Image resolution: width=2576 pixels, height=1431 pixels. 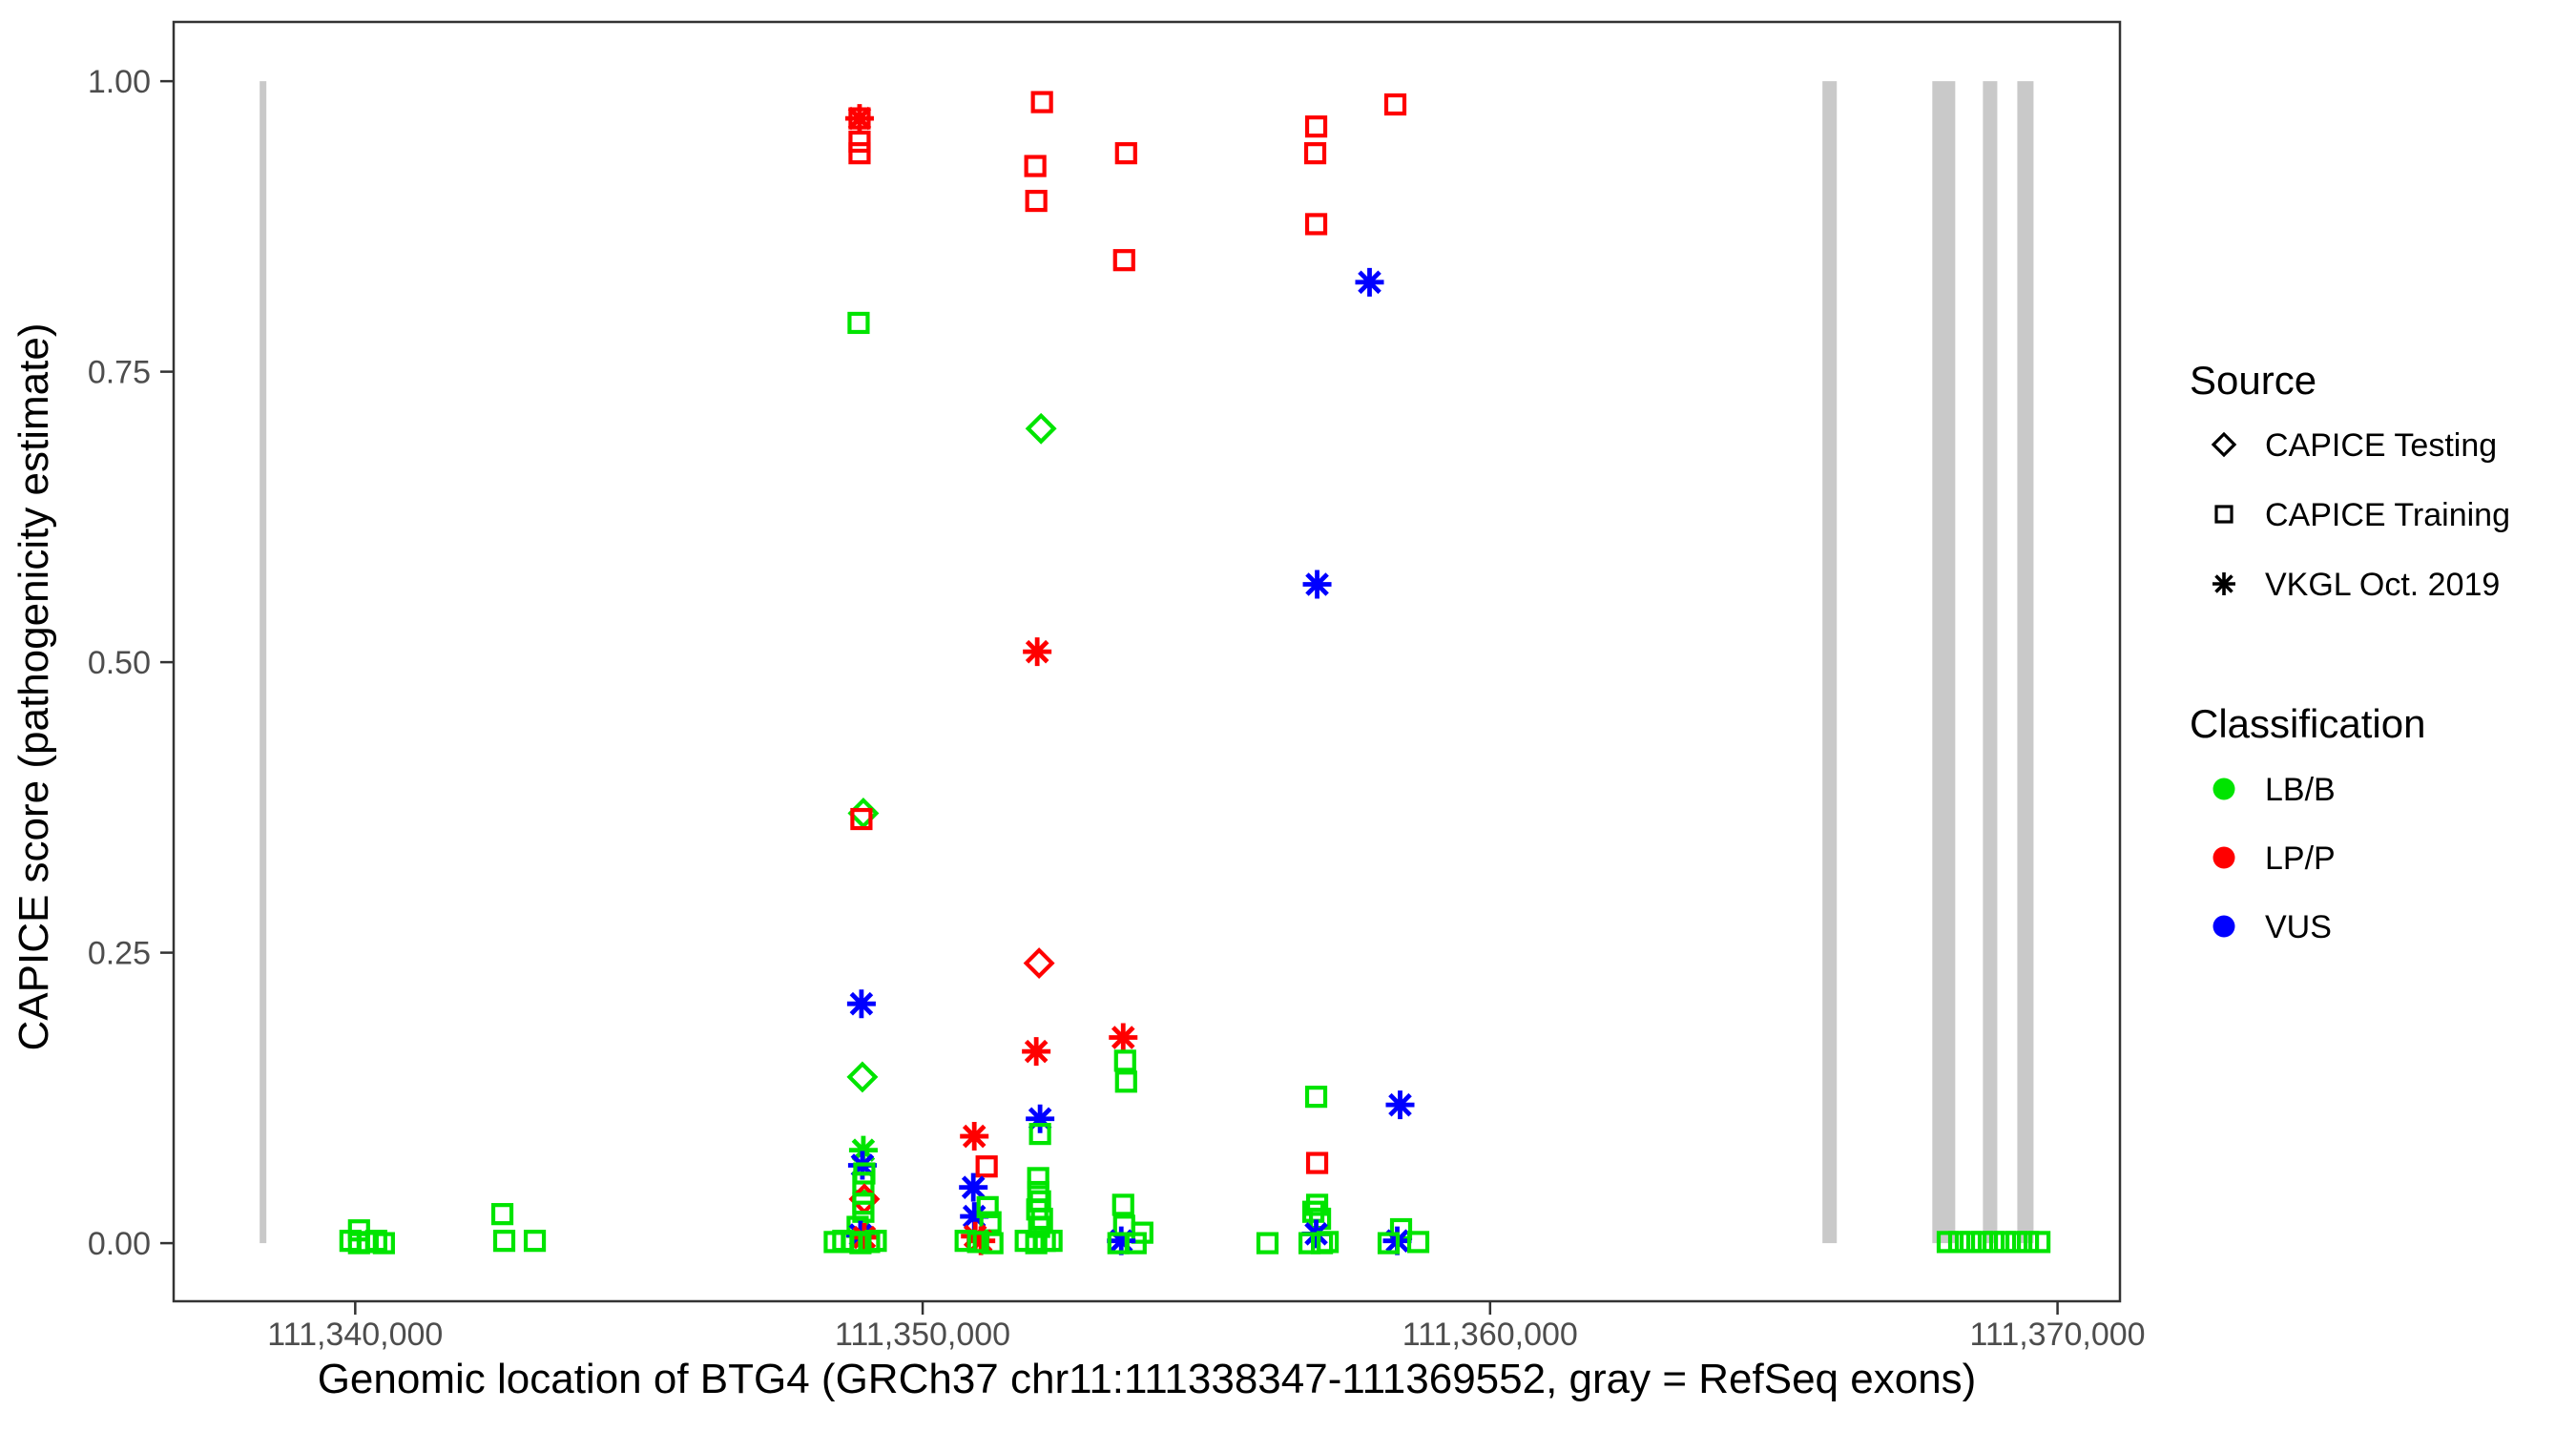 What do you see at coordinates (119, 954) in the screenshot?
I see `y-tick-label: 0.25` at bounding box center [119, 954].